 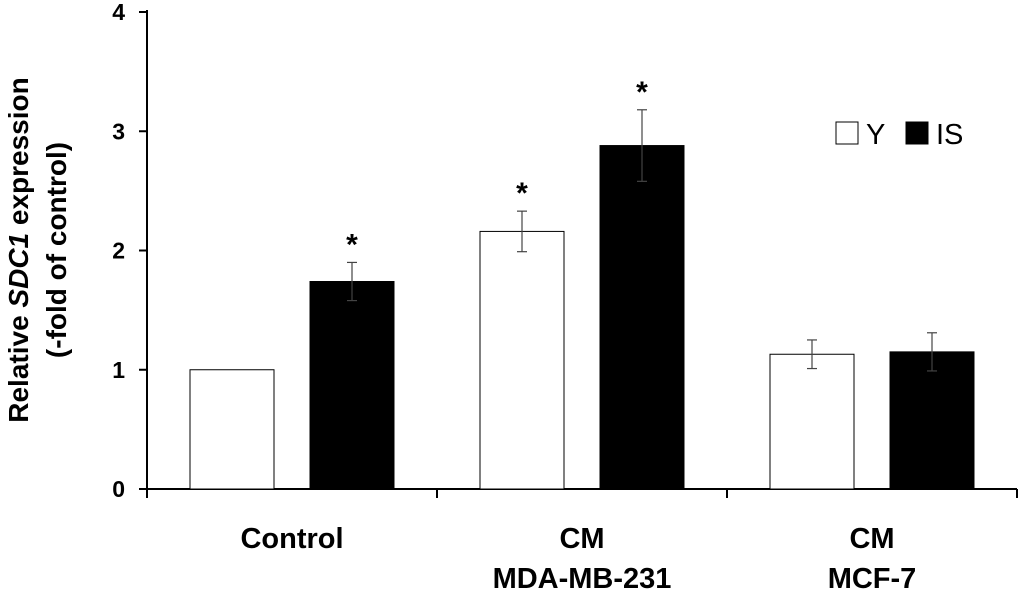 I want to click on legend-label-is: IS, so click(x=949, y=135).